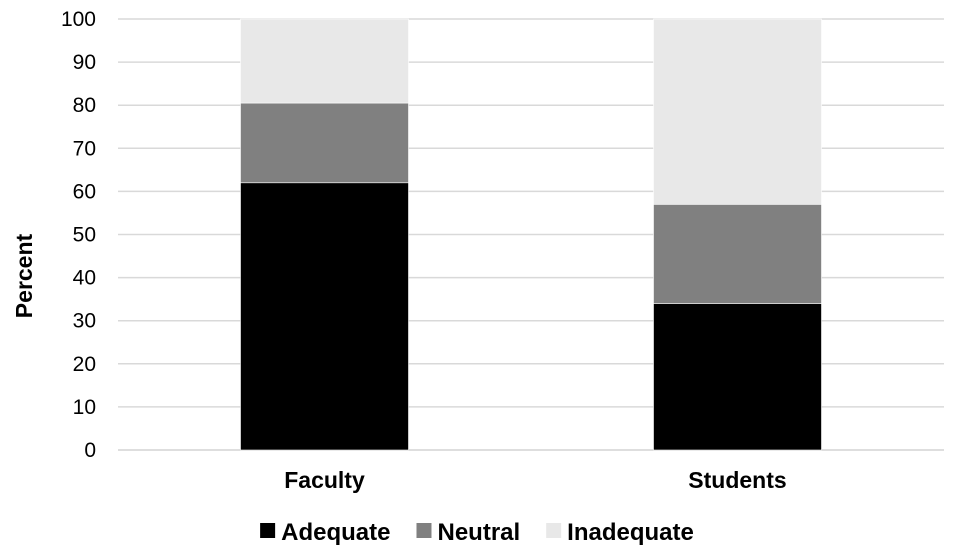 The image size is (954, 555). I want to click on y-tick-label: 80, so click(84, 105).